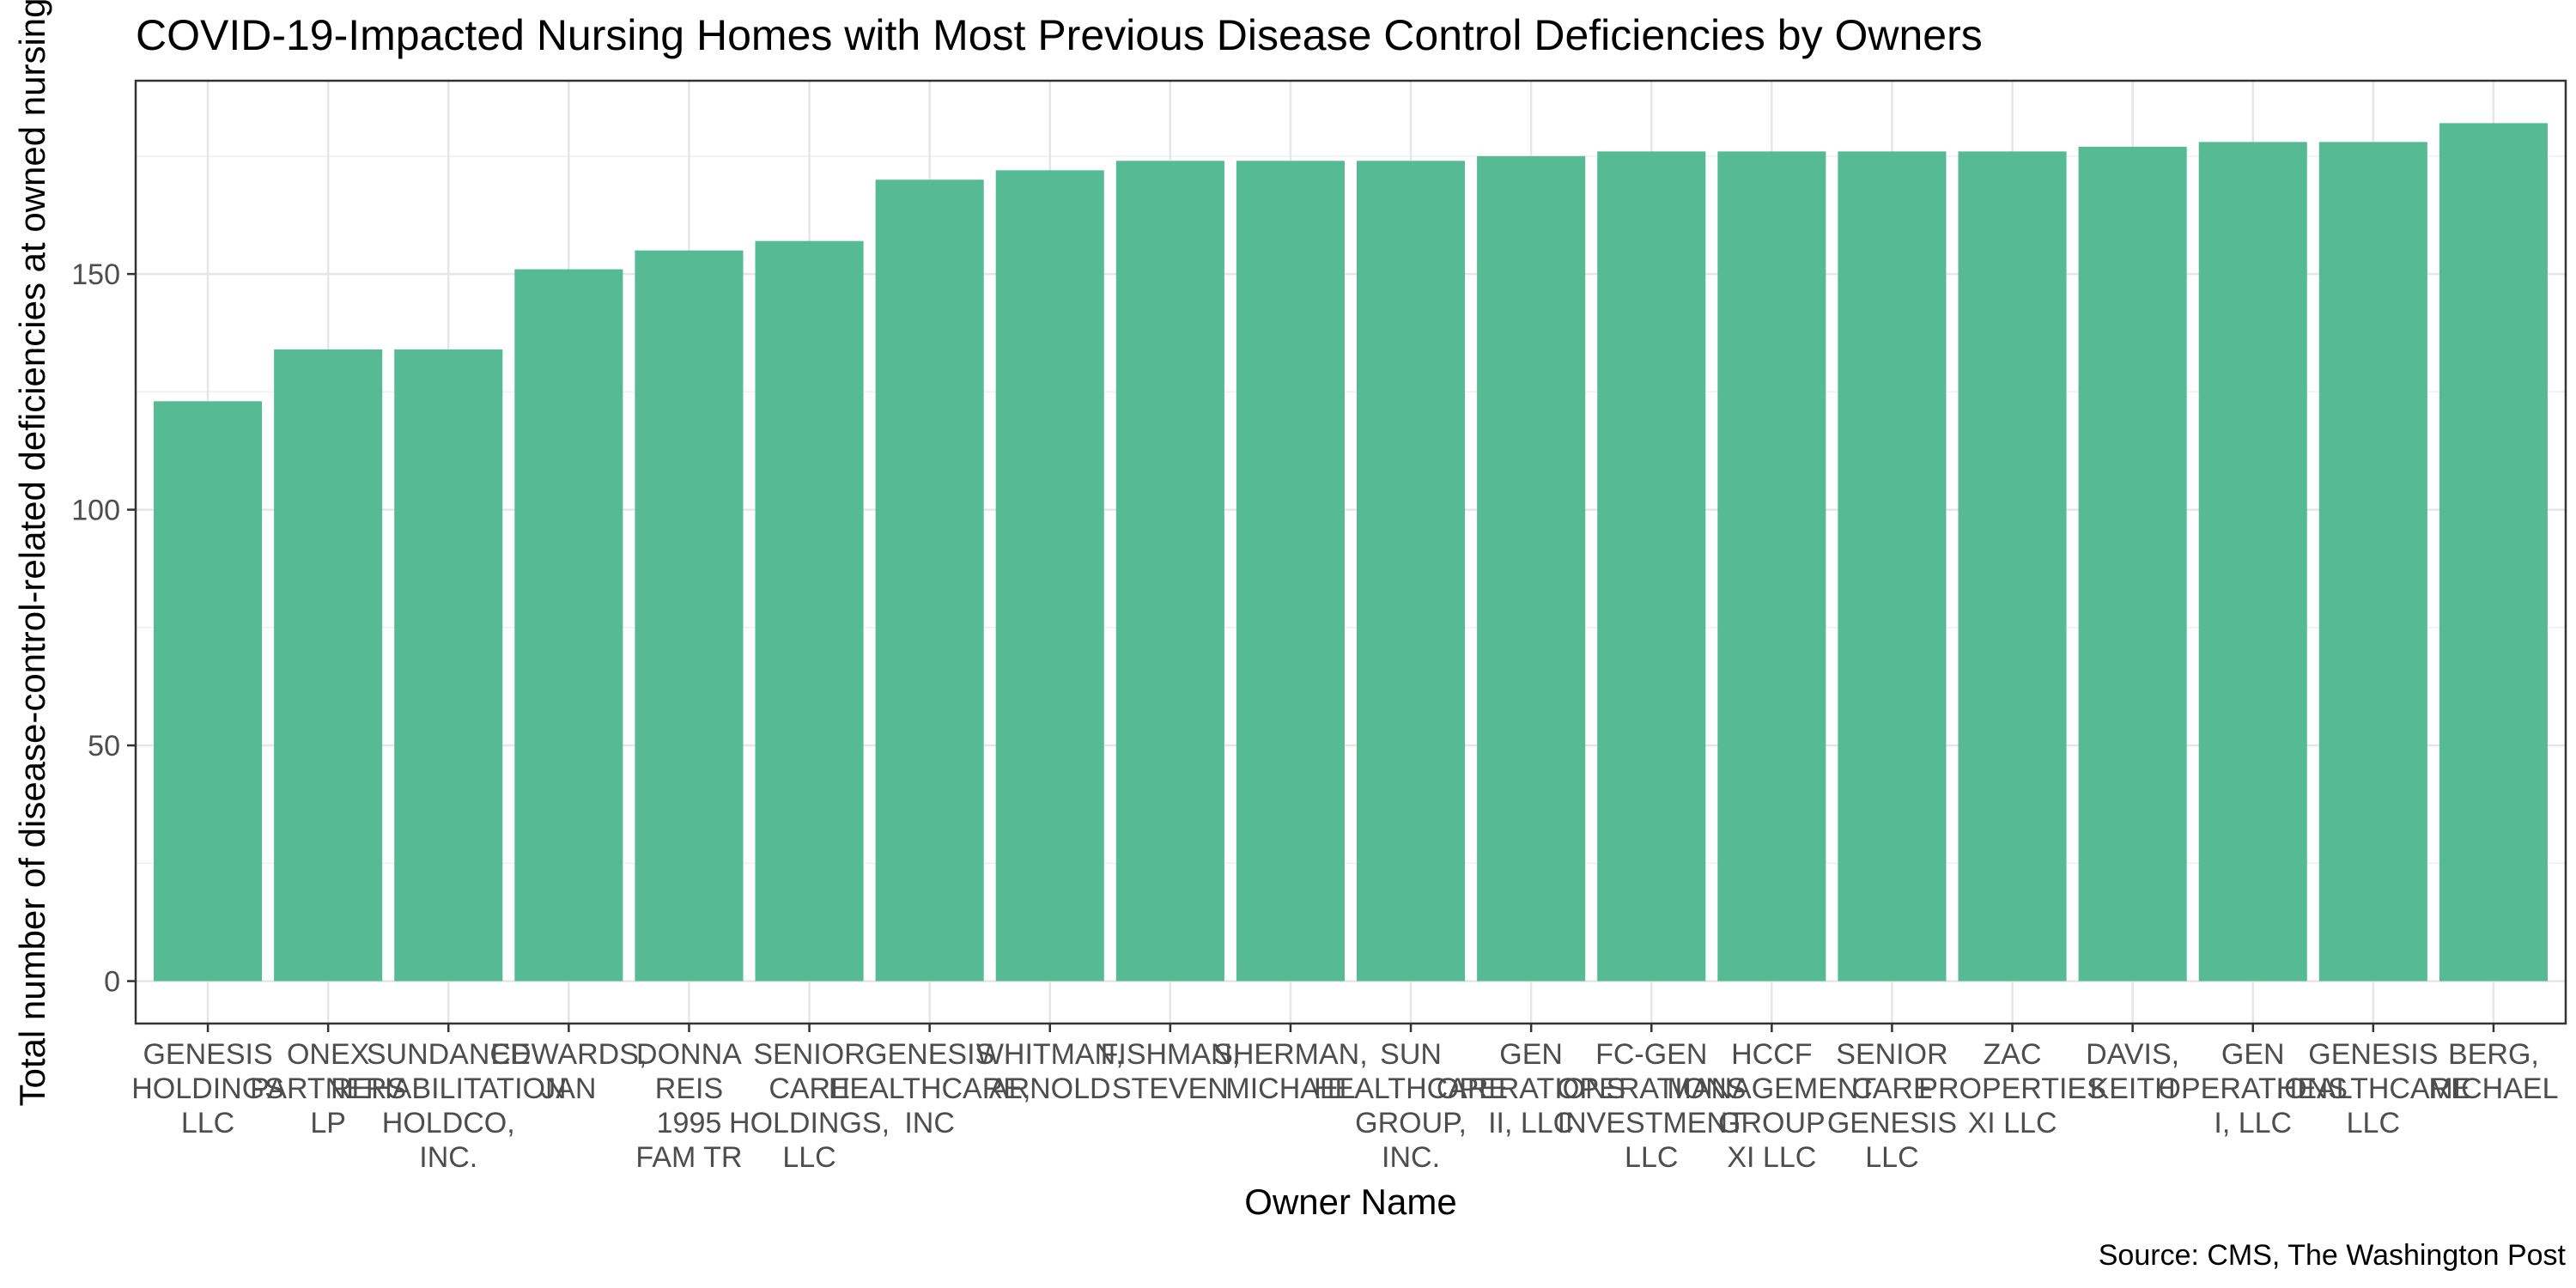 Image resolution: width=2576 pixels, height=1288 pixels. I want to click on x-tick-label: FC-GEN OPERATIONS INVESTMENT LLC, so click(1652, 1106).